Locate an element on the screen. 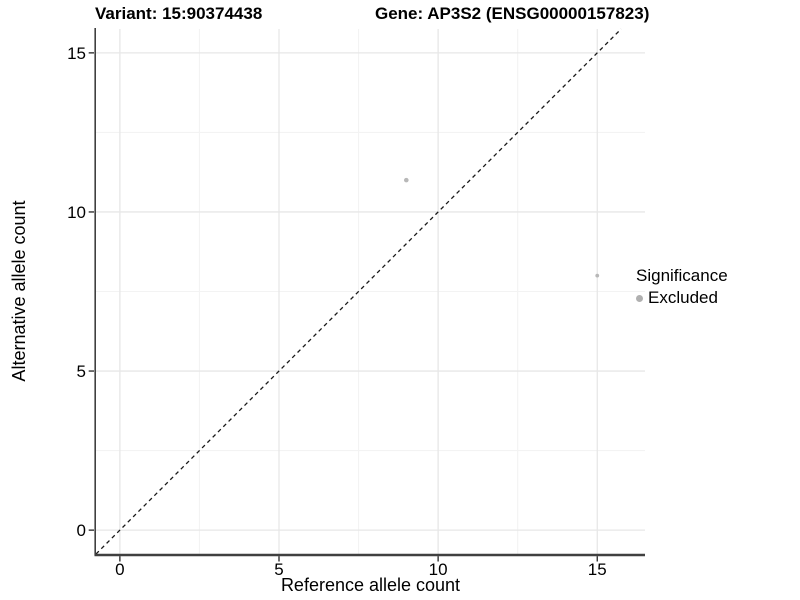 This screenshot has width=800, height=600. y-tick-label: 5 is located at coordinates (81, 371).